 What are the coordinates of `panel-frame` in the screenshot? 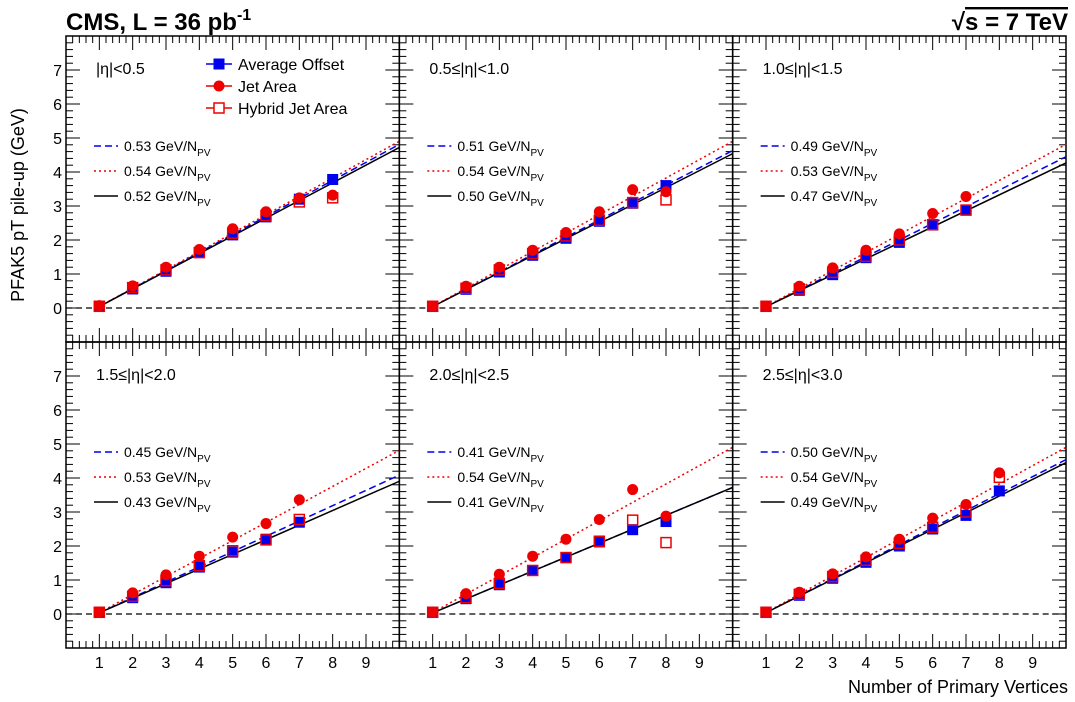 It's located at (566, 189).